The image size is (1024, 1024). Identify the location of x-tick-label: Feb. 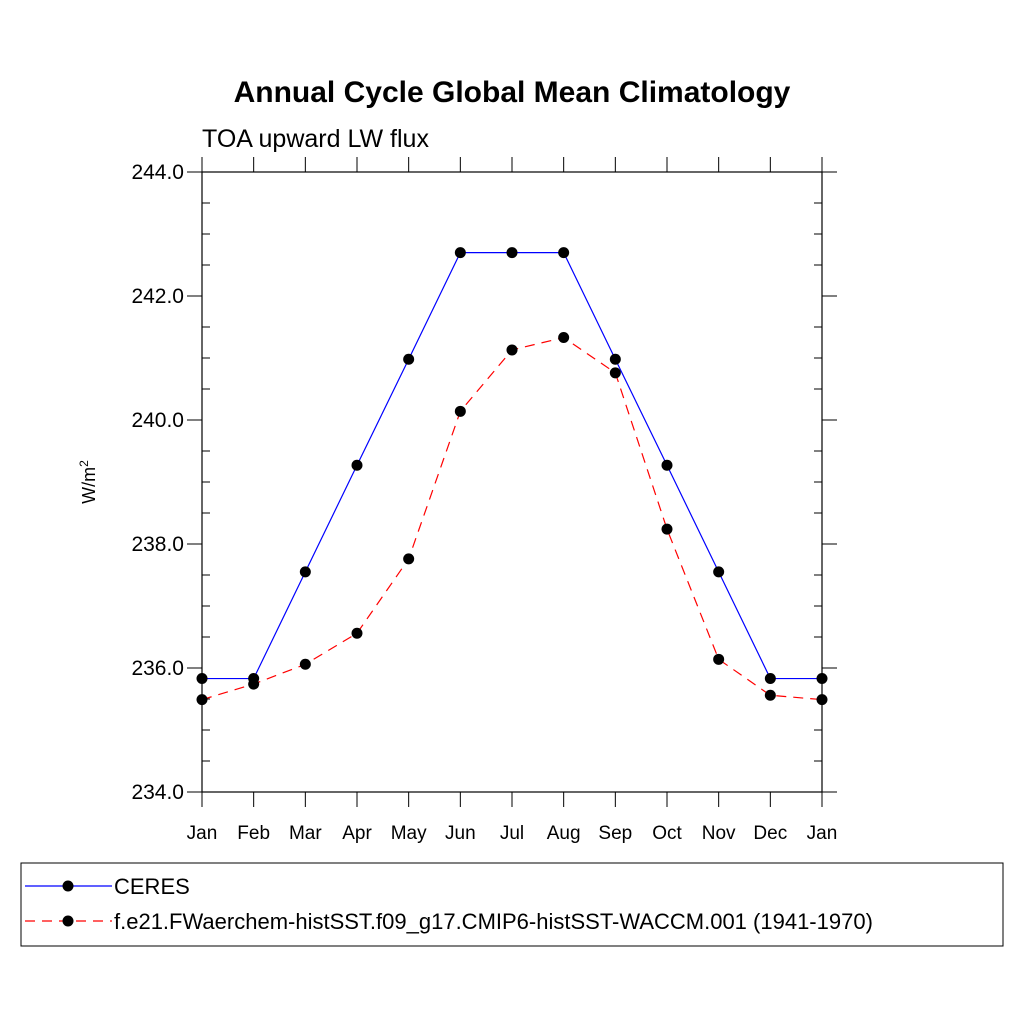
(253, 833).